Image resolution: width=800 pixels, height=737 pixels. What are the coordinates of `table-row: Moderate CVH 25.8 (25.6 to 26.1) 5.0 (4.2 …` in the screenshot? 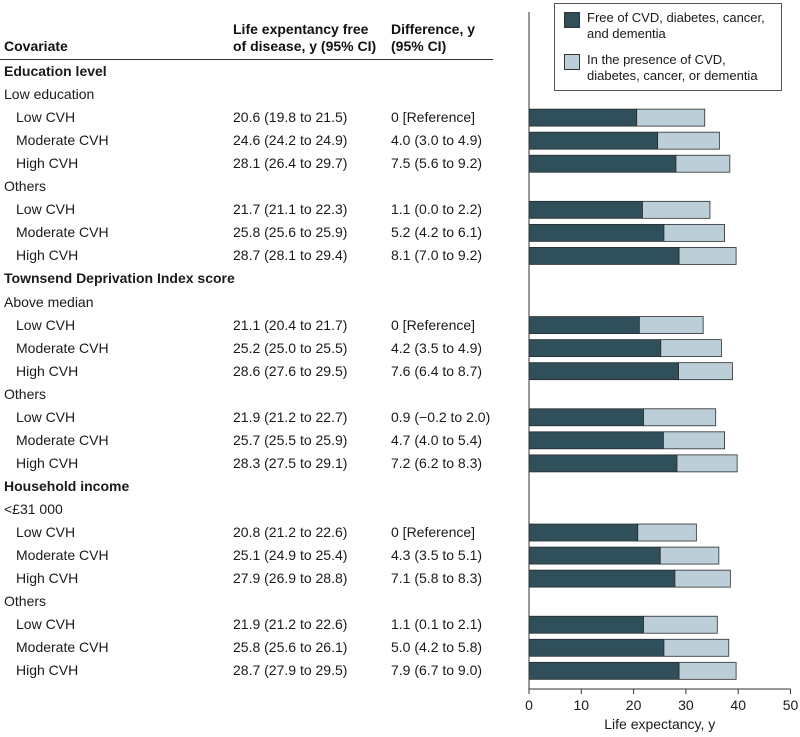 It's located at (260, 647).